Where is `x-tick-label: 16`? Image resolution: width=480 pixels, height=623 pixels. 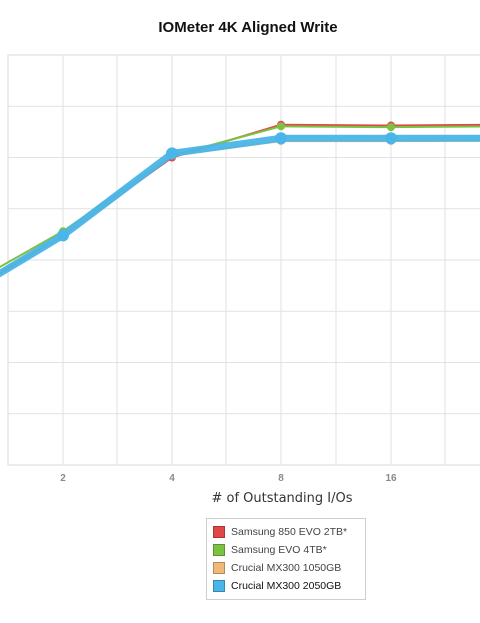
x-tick-label: 16 is located at coordinates (391, 478).